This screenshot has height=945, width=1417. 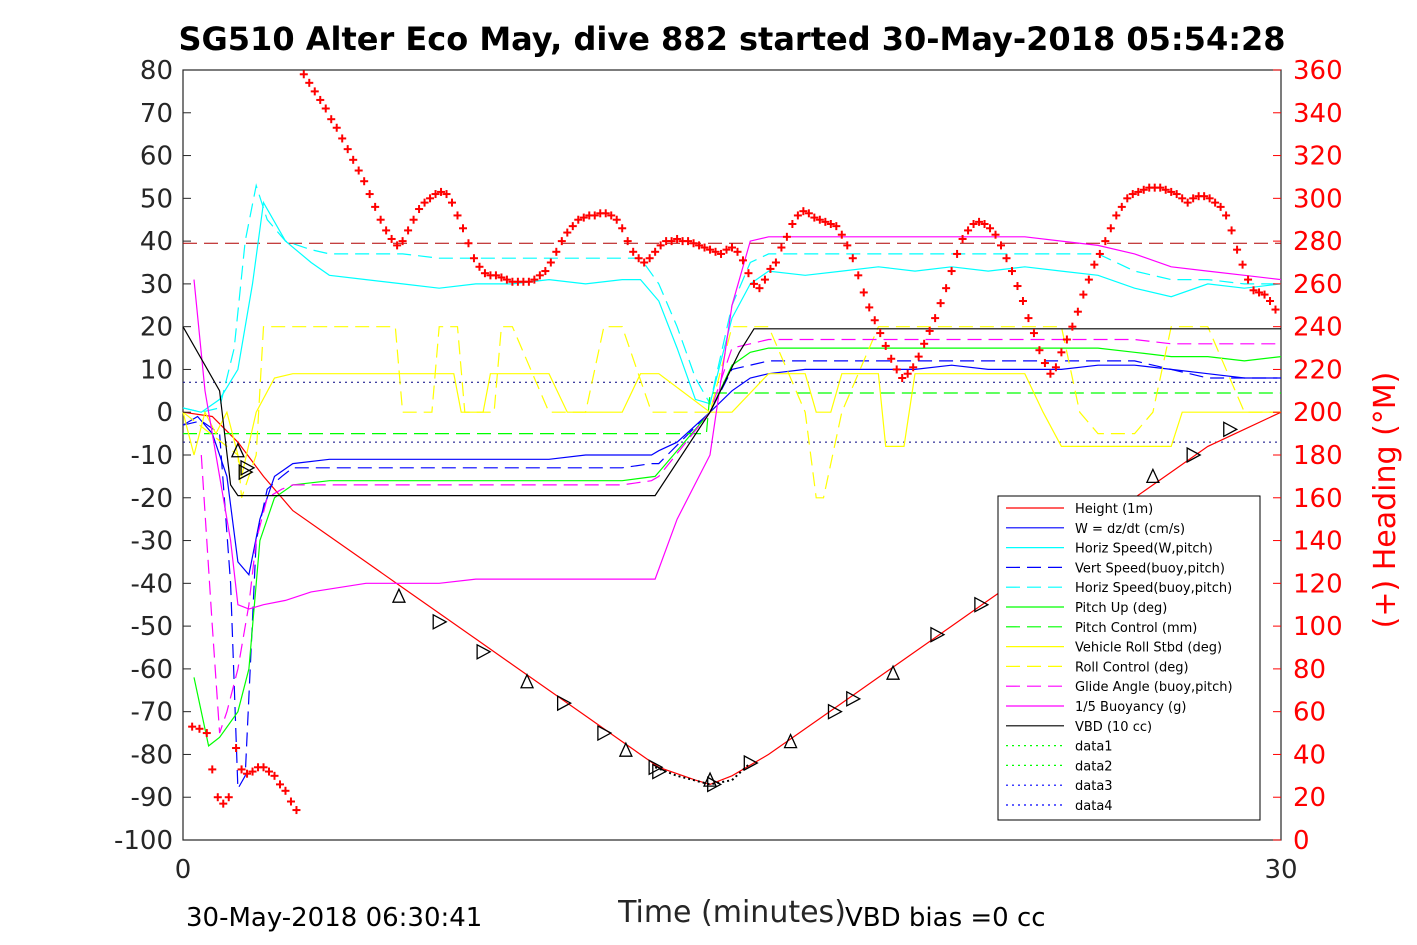 What do you see at coordinates (1318, 157) in the screenshot?
I see `right-tick-label: 320` at bounding box center [1318, 157].